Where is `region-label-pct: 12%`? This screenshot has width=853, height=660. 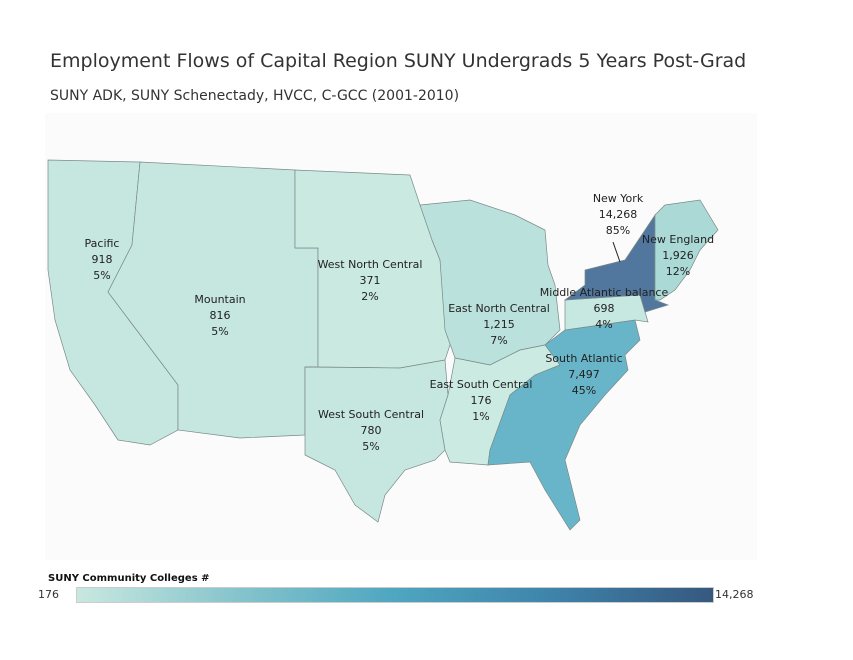 region-label-pct: 12% is located at coordinates (678, 271).